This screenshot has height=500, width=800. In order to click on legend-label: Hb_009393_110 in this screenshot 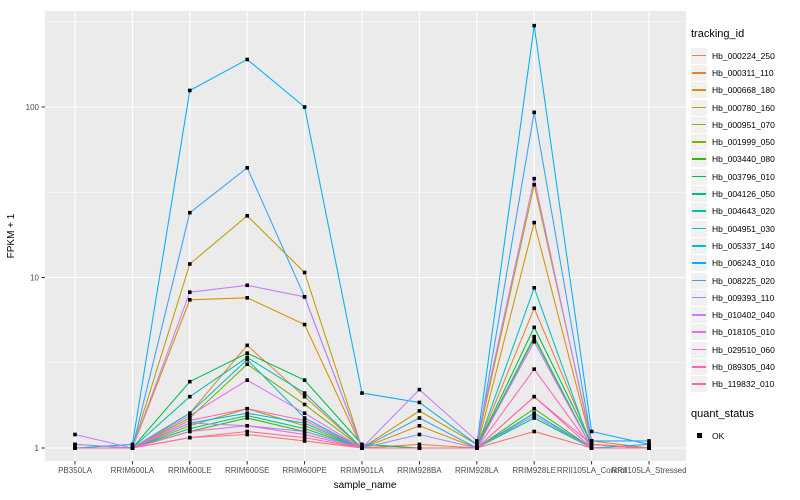, I will do `click(743, 297)`.